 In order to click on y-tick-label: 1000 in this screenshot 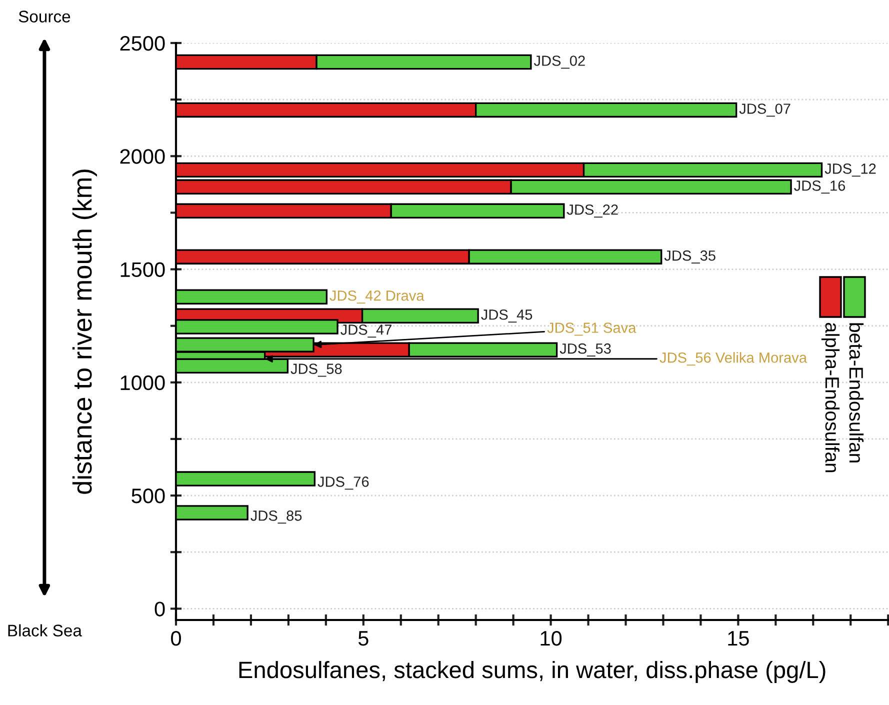, I will do `click(142, 382)`.